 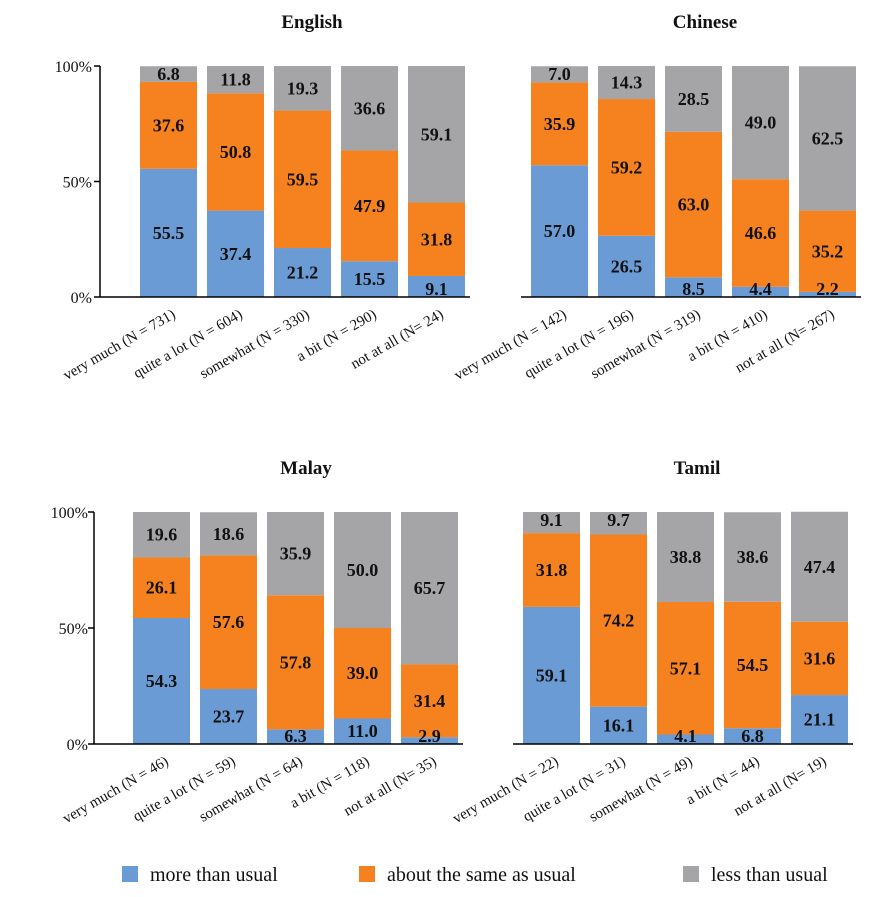 What do you see at coordinates (645, 345) in the screenshot?
I see `x-category-label: somewhat (N = 319)` at bounding box center [645, 345].